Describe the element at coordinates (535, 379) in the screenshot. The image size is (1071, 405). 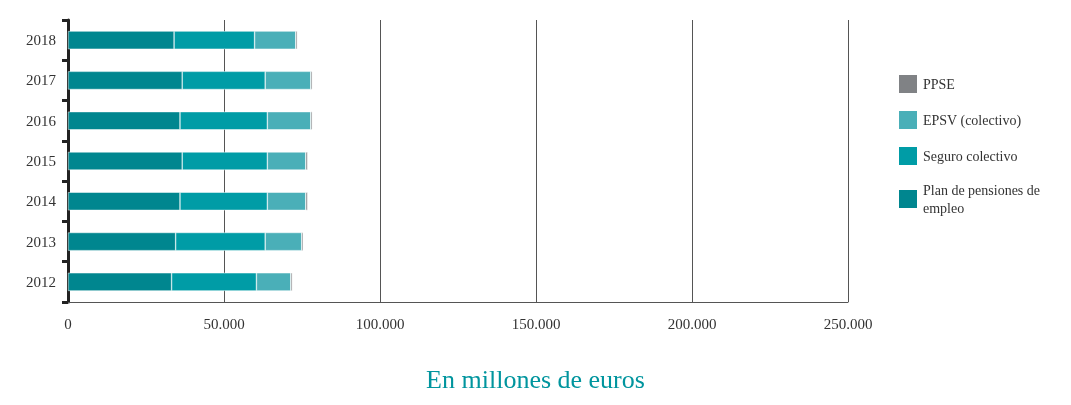
I see `x-axis-title: En millones de euros` at that location.